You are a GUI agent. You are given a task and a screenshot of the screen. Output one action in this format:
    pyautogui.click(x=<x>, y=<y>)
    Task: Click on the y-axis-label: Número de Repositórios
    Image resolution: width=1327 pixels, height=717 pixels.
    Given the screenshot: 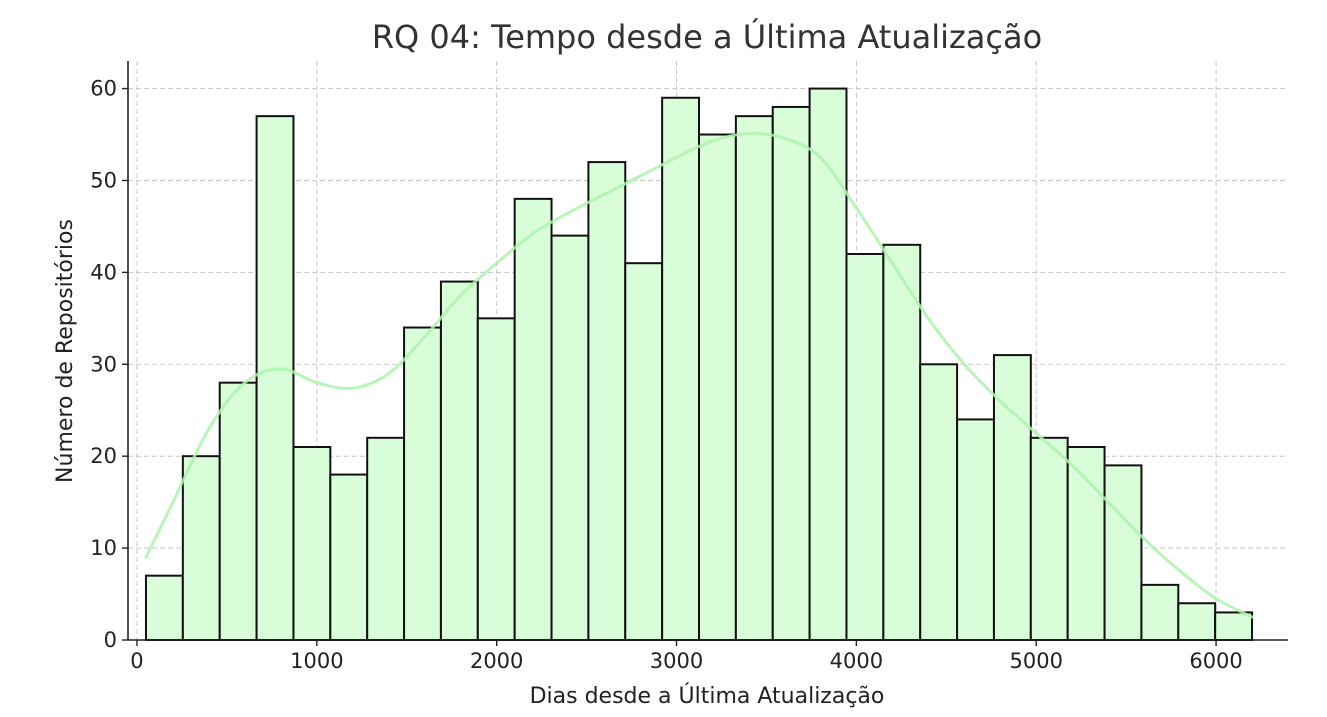 What is the action you would take?
    pyautogui.click(x=65, y=351)
    